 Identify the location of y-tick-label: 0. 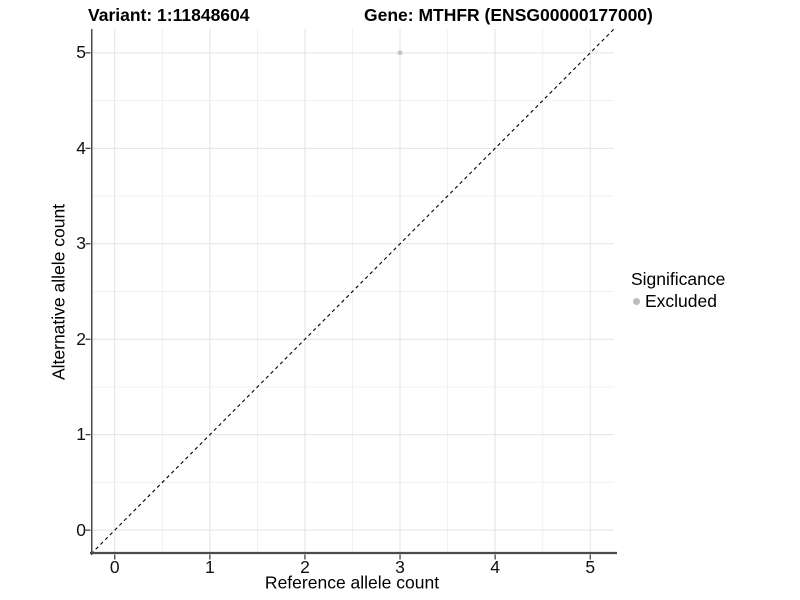
(81, 529).